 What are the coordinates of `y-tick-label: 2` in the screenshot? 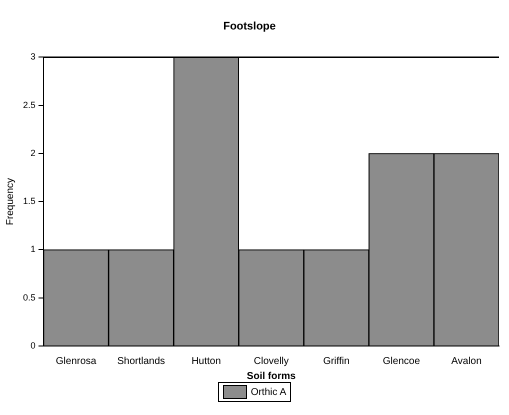 It's located at (33, 153).